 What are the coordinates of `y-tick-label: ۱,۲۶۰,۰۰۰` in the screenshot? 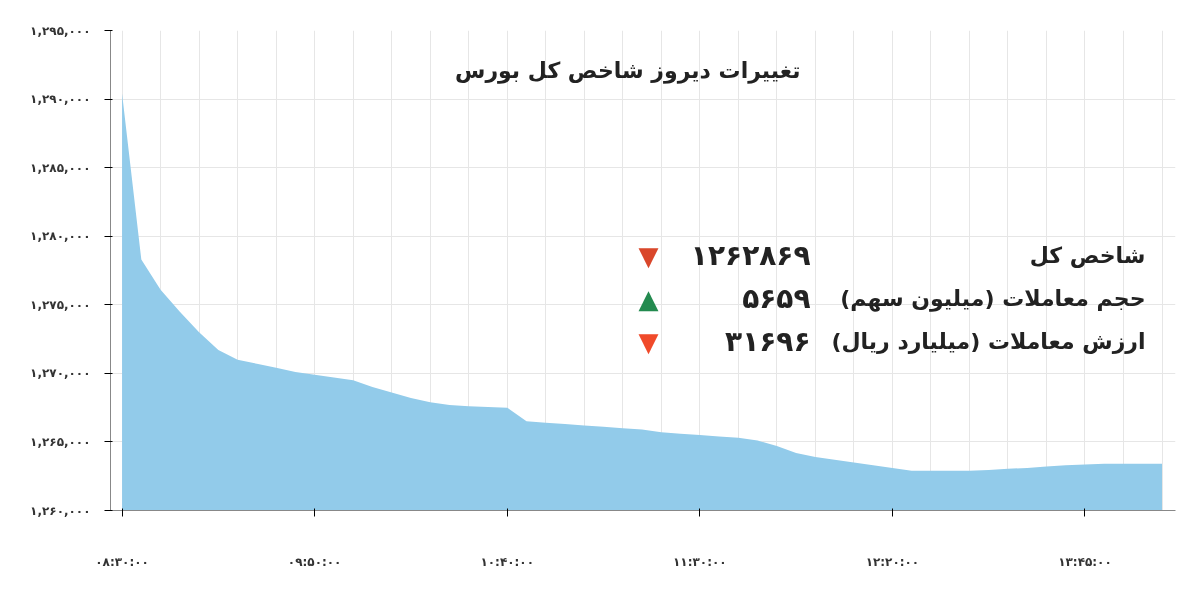 It's located at (60, 510).